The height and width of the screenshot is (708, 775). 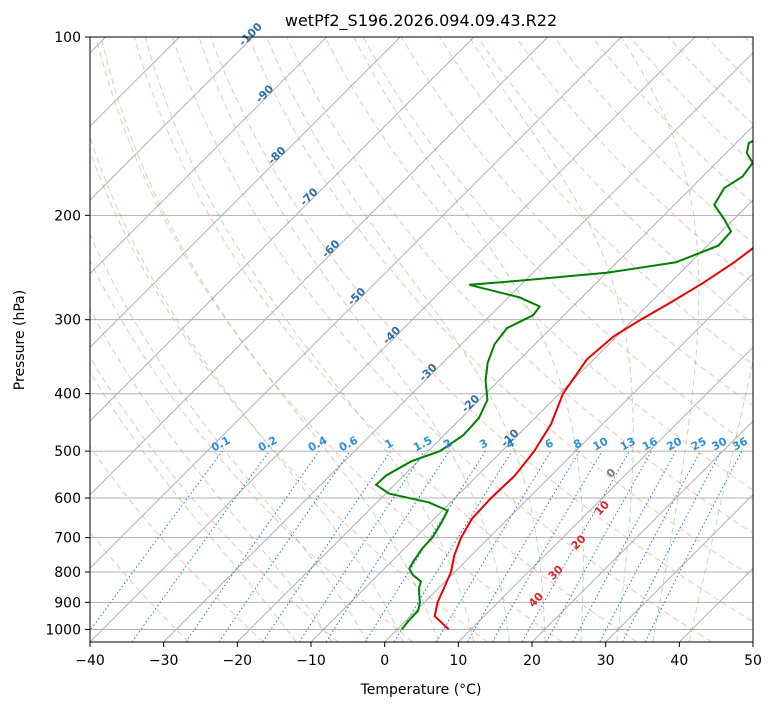 What do you see at coordinates (753, 661) in the screenshot?
I see `x-tick-label: 50` at bounding box center [753, 661].